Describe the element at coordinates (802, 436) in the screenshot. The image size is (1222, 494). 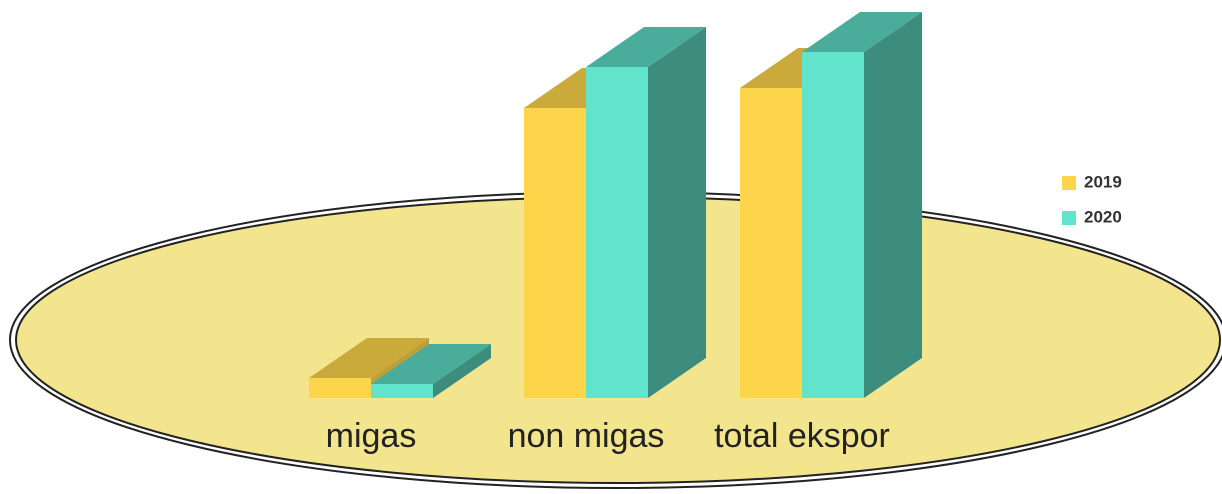
I see `x-tick-label: total ekspor` at that location.